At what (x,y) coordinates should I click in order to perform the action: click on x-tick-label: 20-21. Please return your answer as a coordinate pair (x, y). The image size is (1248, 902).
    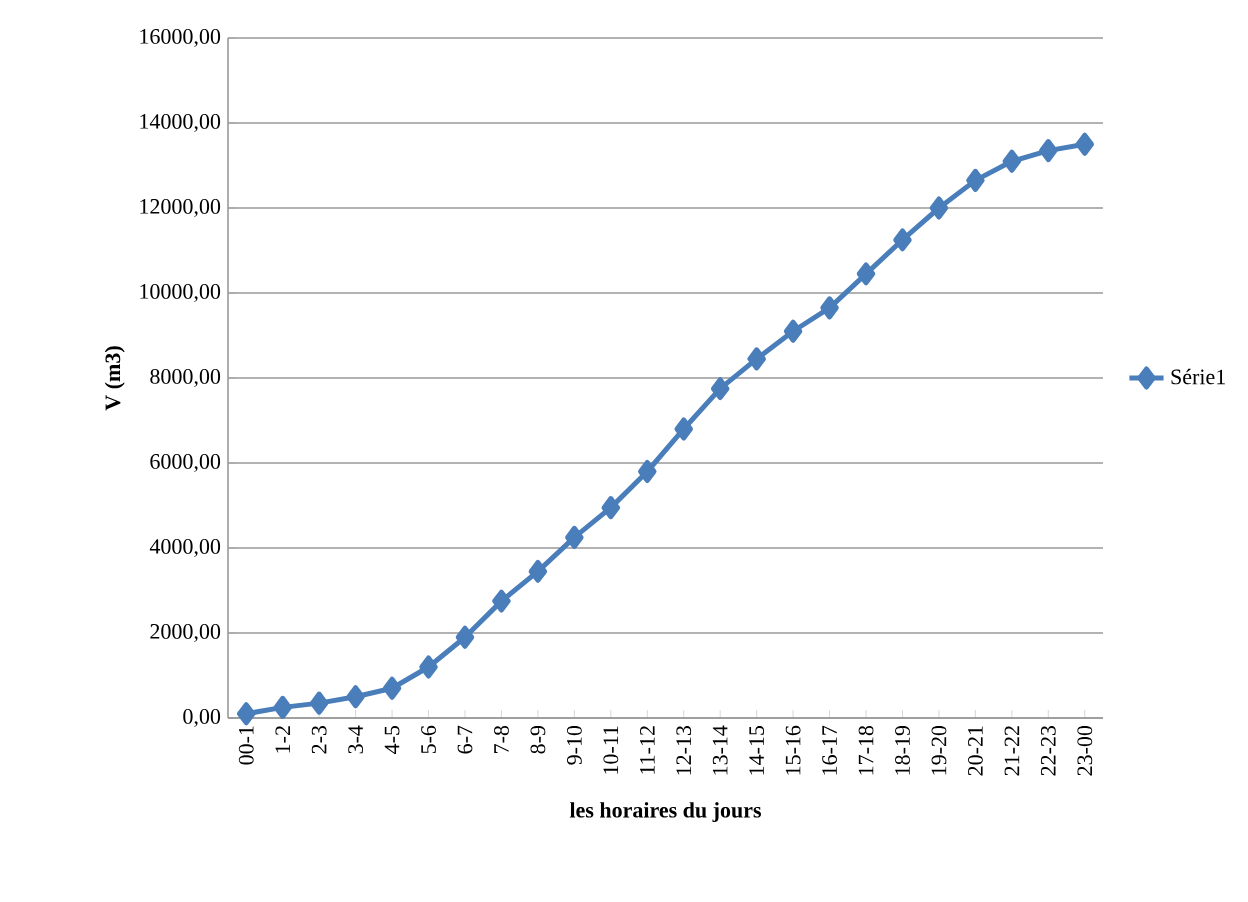
    Looking at the image, I should click on (975, 751).